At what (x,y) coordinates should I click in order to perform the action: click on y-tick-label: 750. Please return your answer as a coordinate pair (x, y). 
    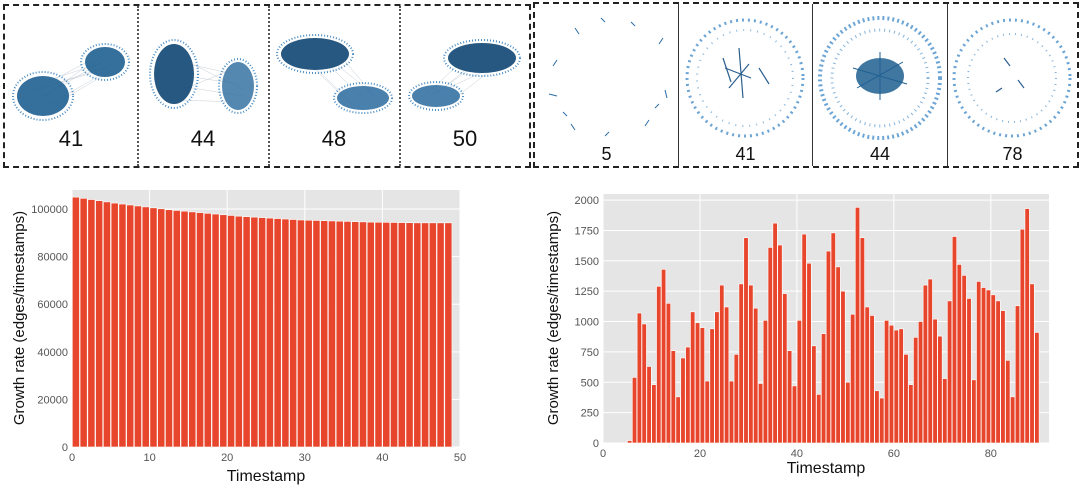
    Looking at the image, I should click on (590, 353).